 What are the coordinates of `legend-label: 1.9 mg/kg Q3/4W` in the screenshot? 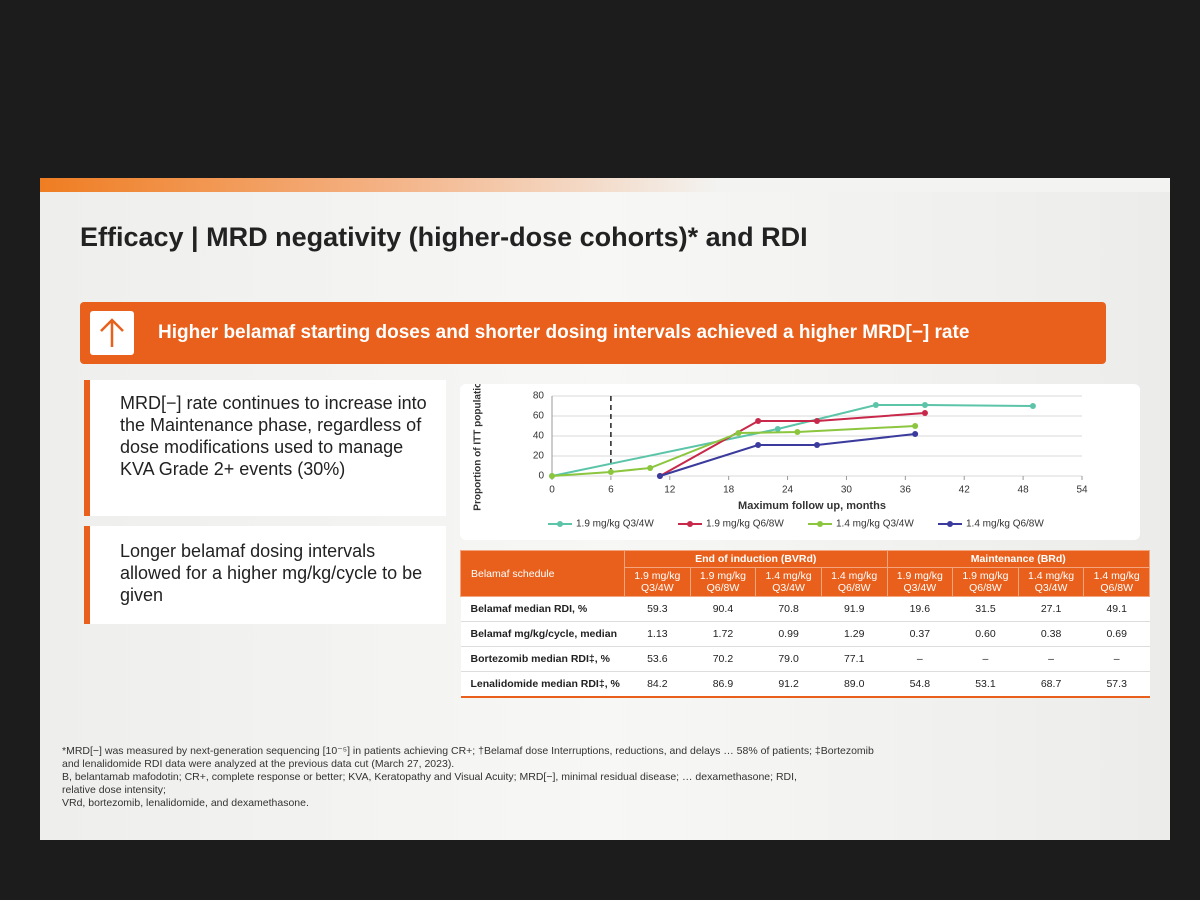 It's located at (615, 524).